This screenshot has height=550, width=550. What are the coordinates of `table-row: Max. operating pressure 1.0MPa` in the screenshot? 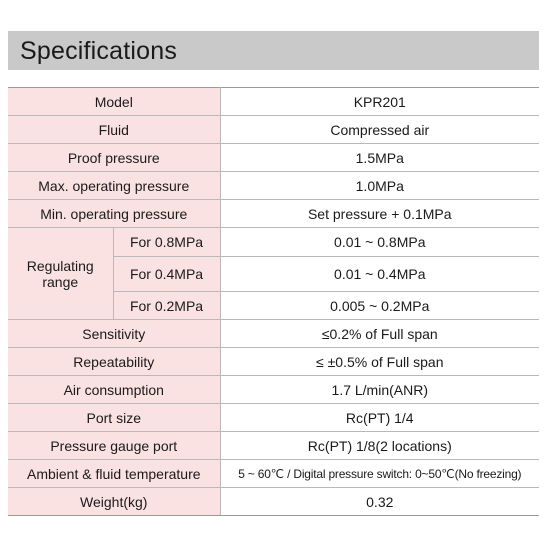 It's located at (274, 185).